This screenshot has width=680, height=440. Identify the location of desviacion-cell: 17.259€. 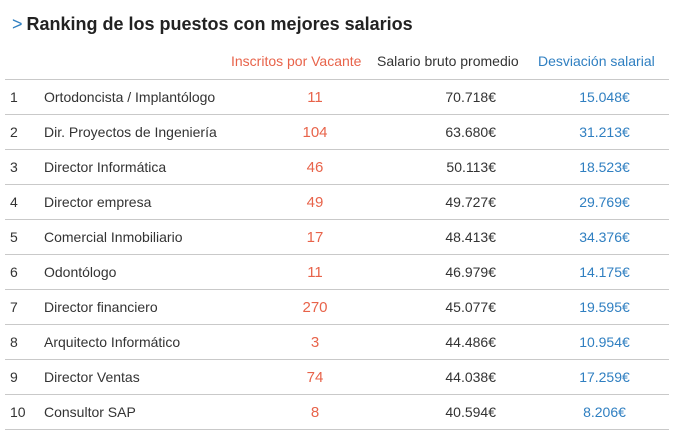
(582, 377).